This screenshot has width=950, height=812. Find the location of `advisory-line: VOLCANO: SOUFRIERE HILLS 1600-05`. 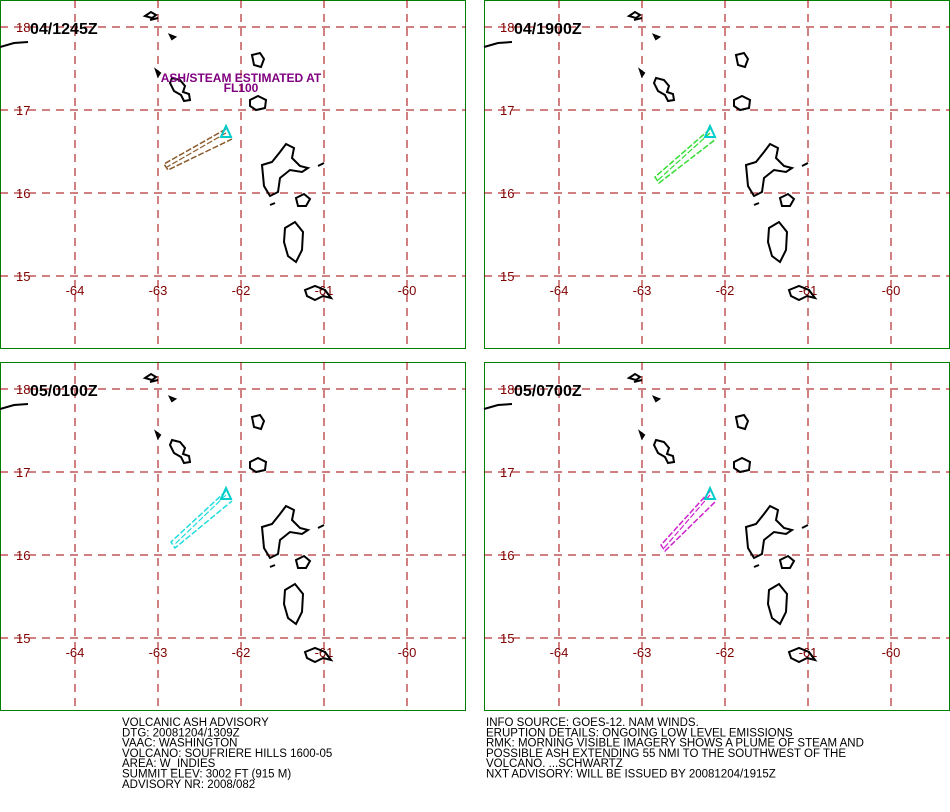

advisory-line: VOLCANO: SOUFRIERE HILLS 1600-05 is located at coordinates (227, 754).